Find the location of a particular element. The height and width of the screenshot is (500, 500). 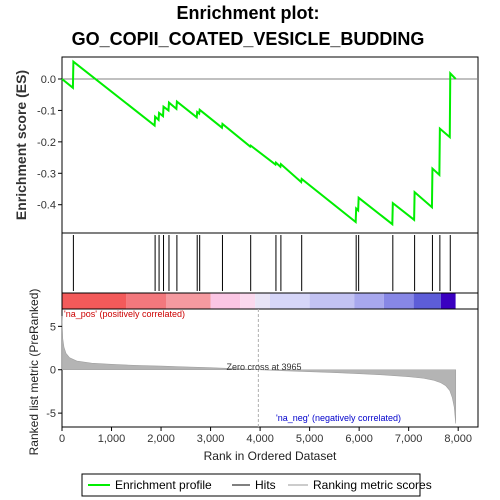

ranking-bar-padding is located at coordinates (466, 301).